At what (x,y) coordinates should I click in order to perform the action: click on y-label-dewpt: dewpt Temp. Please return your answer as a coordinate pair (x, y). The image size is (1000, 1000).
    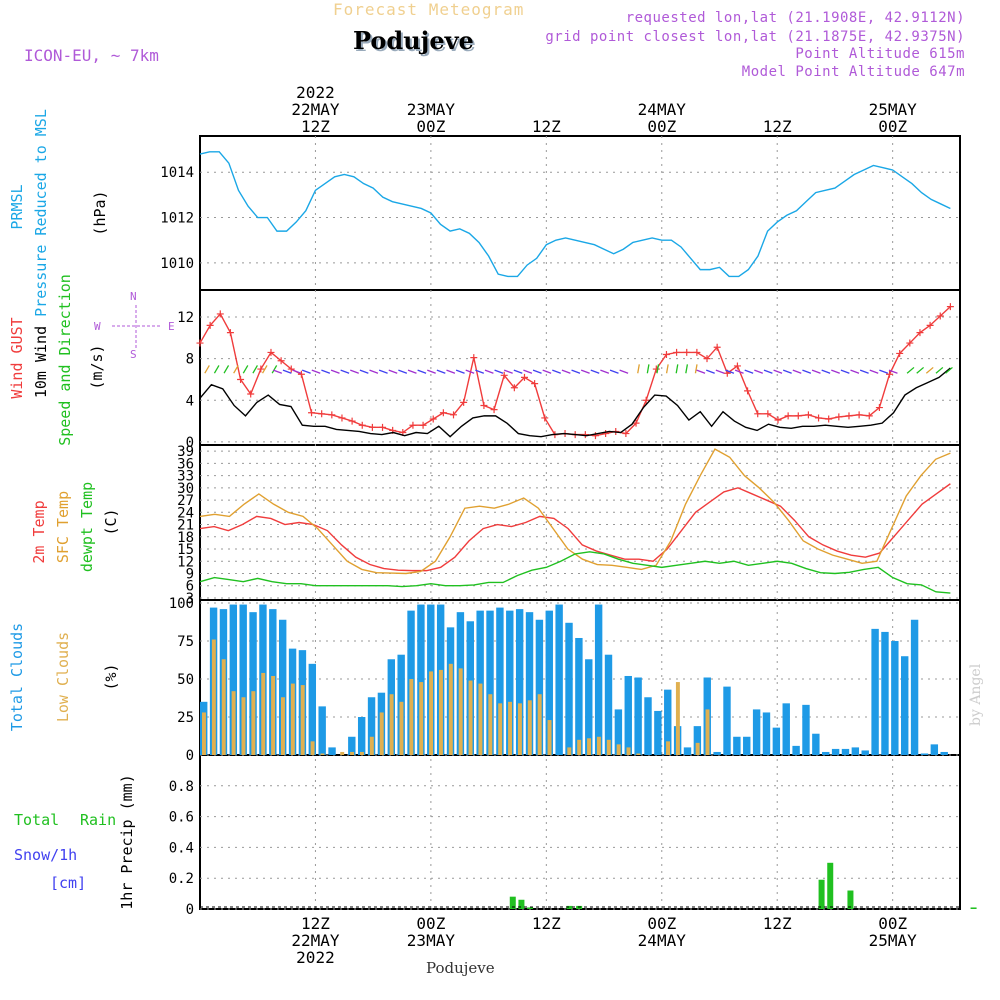
    Looking at the image, I should click on (87, 527).